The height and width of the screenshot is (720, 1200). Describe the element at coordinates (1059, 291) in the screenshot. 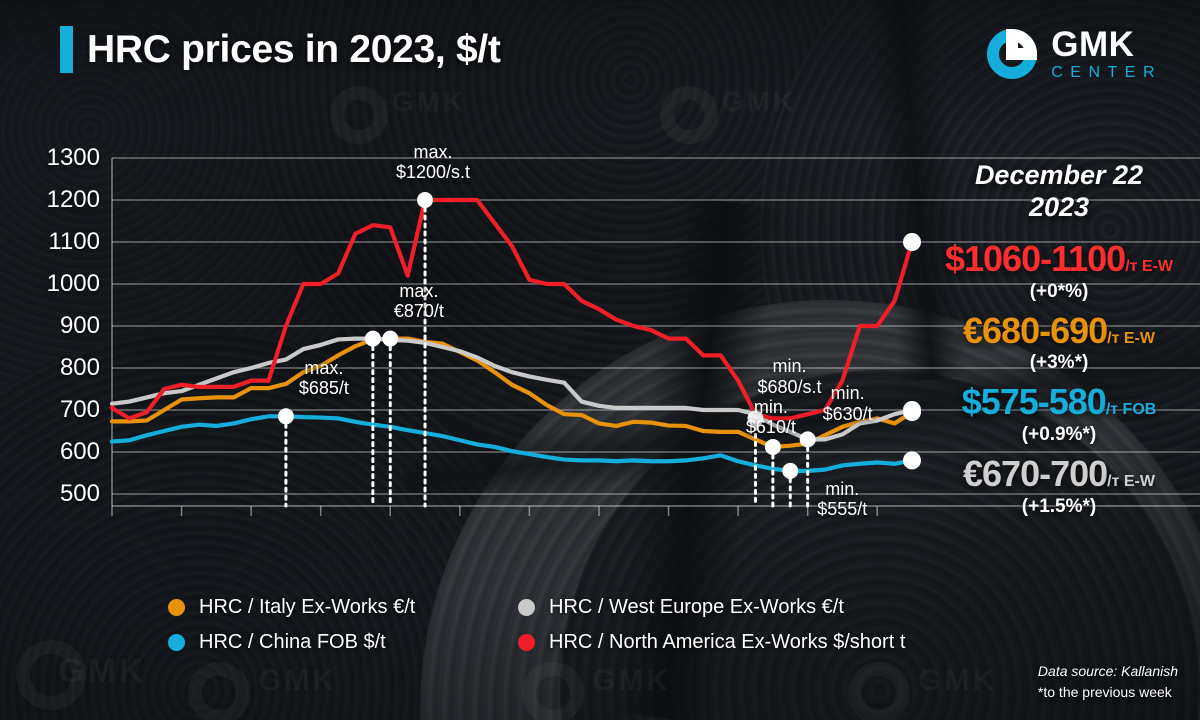

I see `price-delta-north-america: (+0*%)` at that location.